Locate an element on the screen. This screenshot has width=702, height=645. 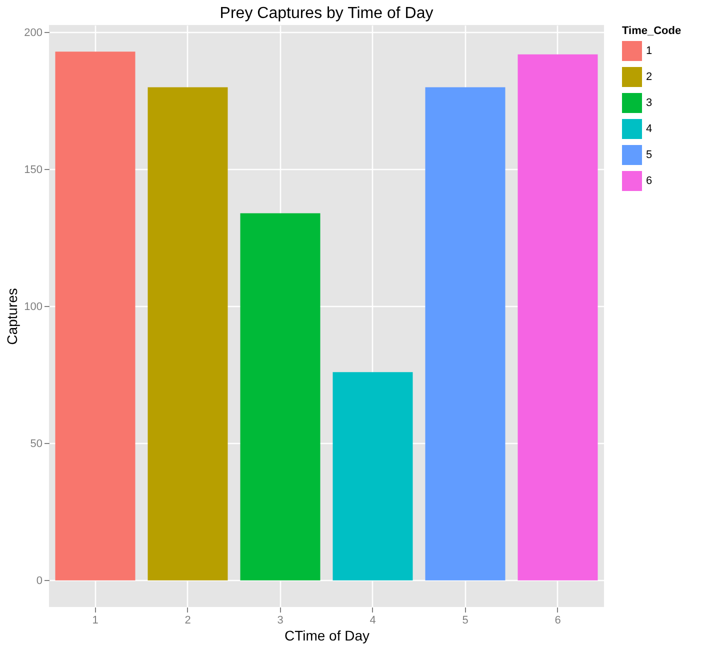
y-tick-label: 150 is located at coordinates (33, 170).